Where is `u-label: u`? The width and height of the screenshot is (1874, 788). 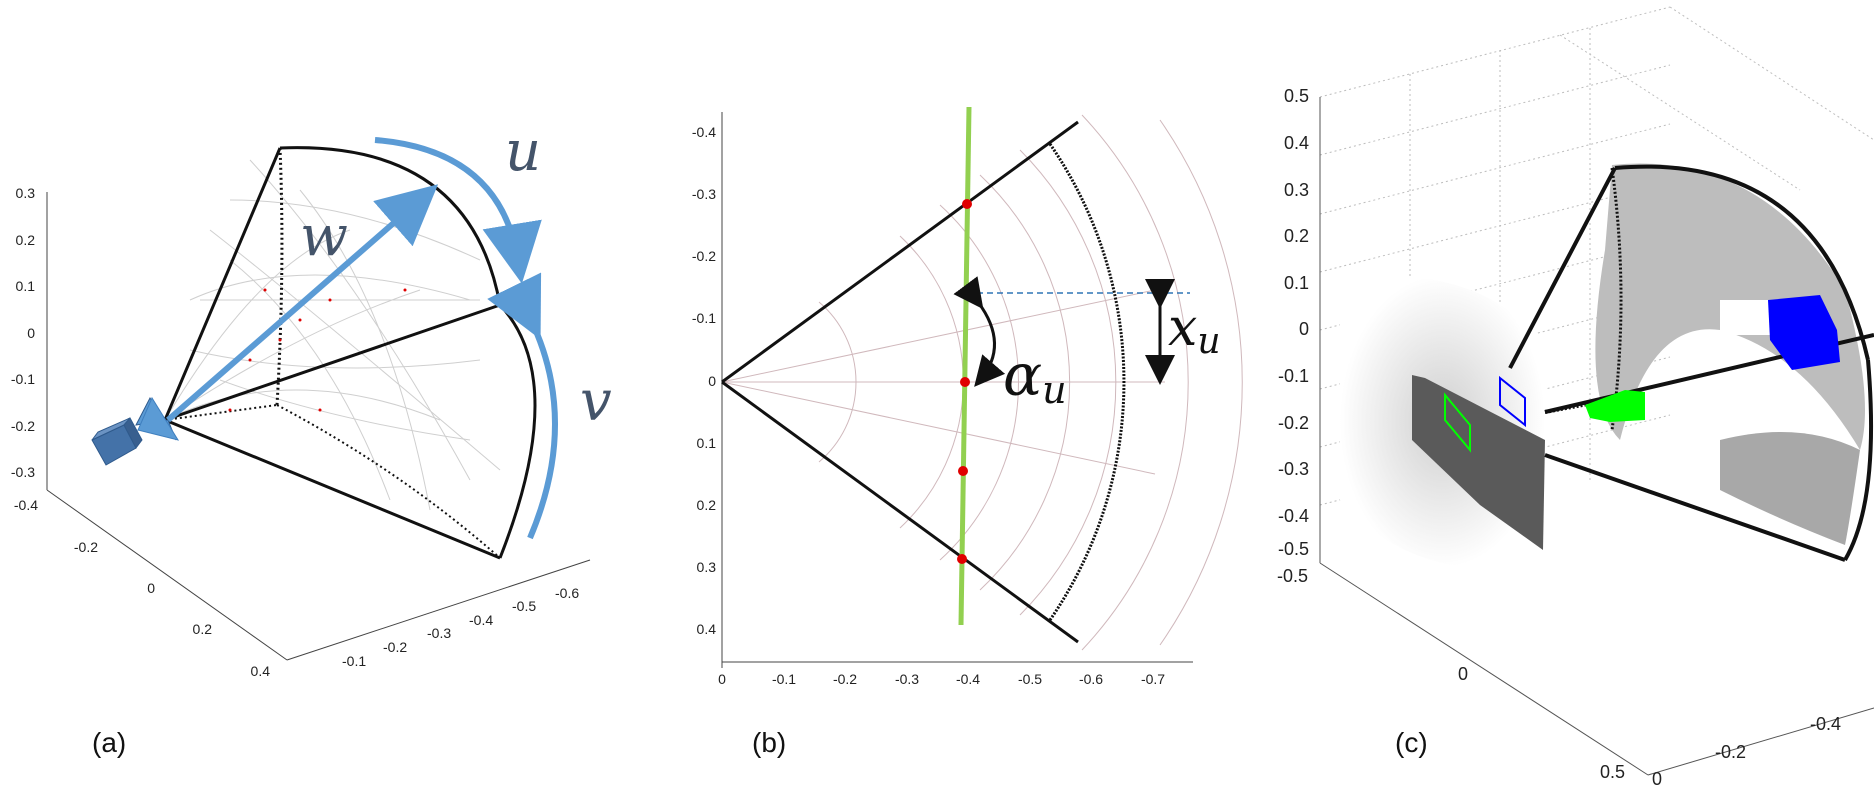
u-label: u is located at coordinates (523, 151).